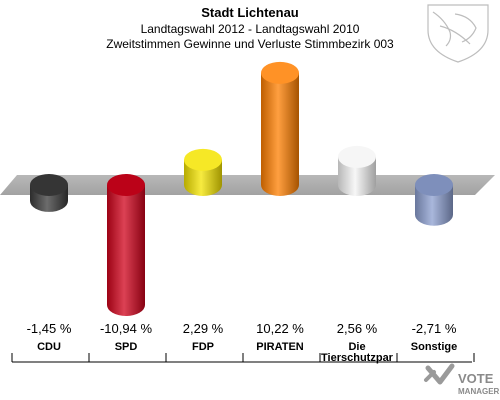 This screenshot has width=500, height=400. Describe the element at coordinates (434, 347) in the screenshot. I see `category-label: Sonstige` at that location.